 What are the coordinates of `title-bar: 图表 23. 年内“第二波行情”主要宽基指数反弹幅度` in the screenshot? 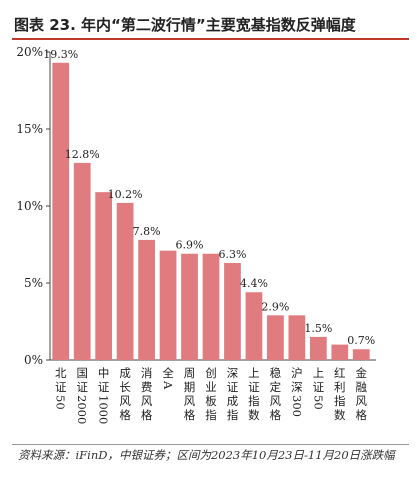 It's located at (210, 25).